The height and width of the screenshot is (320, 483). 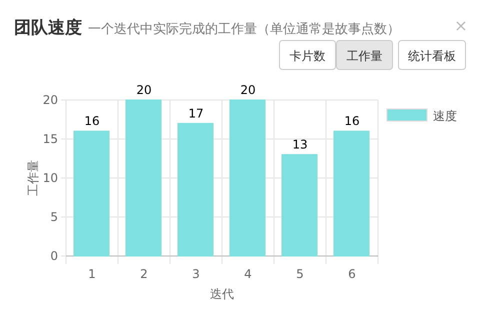 What do you see at coordinates (92, 274) in the screenshot?
I see `x-tick-label: 1` at bounding box center [92, 274].